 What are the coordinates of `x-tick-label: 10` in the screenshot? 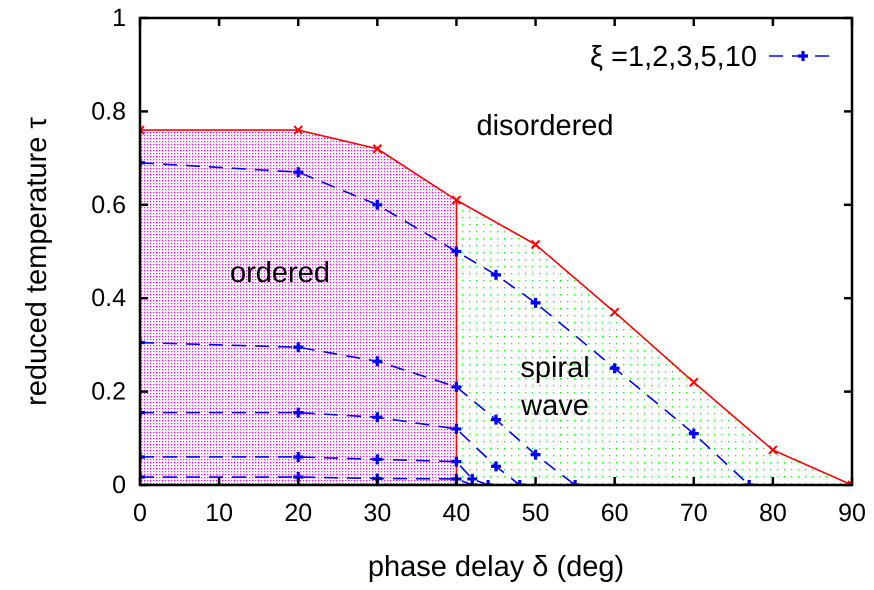 It's located at (219, 513).